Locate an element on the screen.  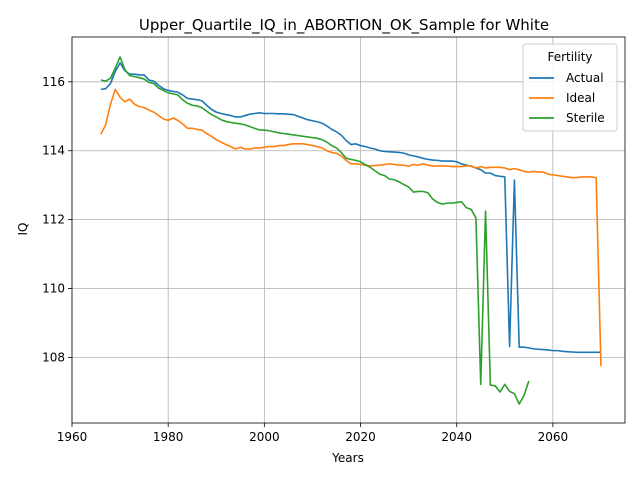
x-tick-label: 1980 is located at coordinates (168, 437).